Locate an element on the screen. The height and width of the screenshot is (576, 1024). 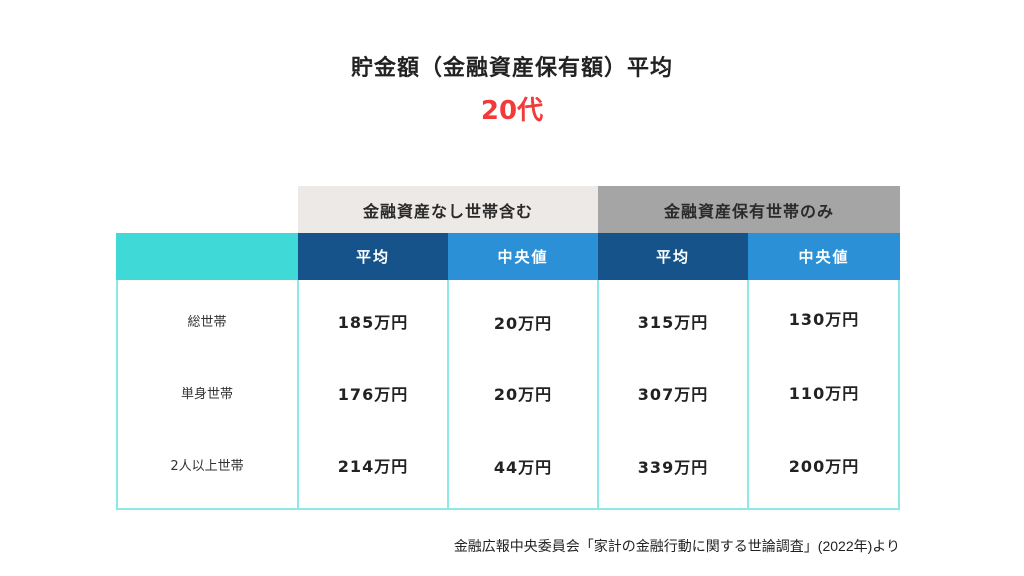
table-cell: 339万円 is located at coordinates (673, 467).